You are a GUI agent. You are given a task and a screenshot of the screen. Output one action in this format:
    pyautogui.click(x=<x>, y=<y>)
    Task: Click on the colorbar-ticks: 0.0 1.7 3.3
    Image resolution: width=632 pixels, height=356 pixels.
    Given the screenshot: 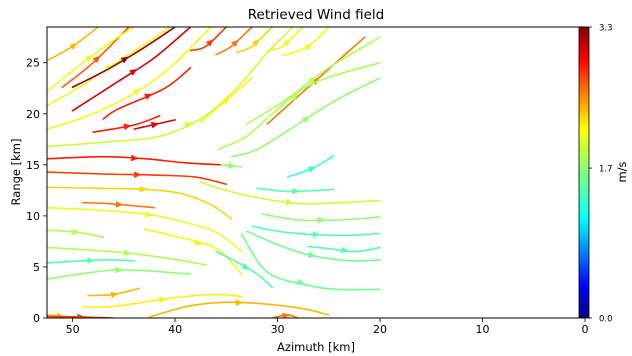 What is the action you would take?
    pyautogui.click(x=601, y=174)
    